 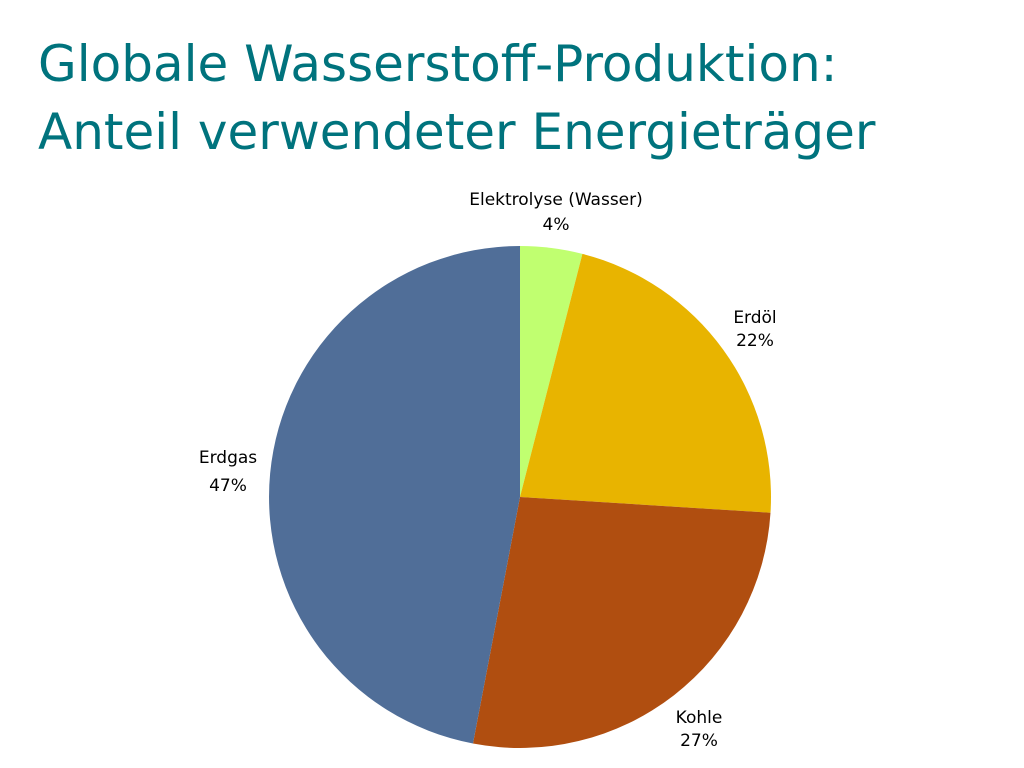 What do you see at coordinates (621, 622) in the screenshot?
I see `pie-slice-kohle` at bounding box center [621, 622].